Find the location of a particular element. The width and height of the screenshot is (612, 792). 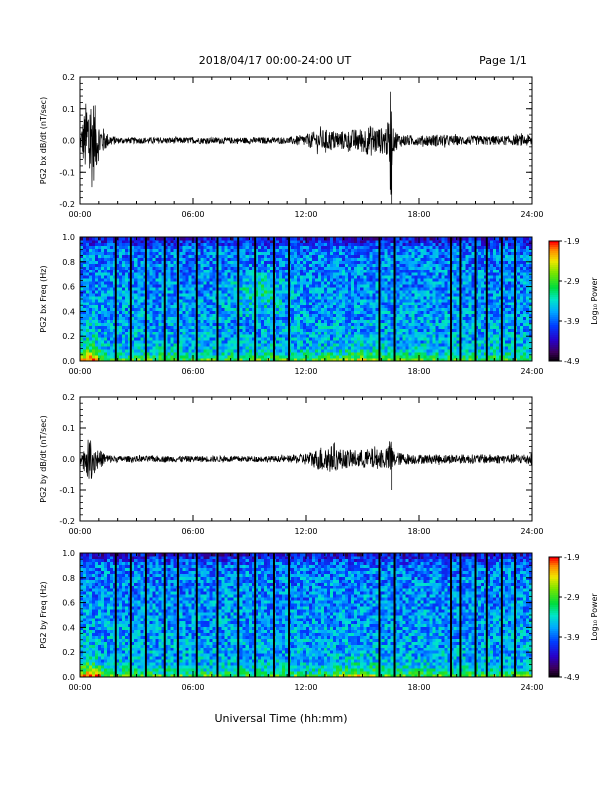

spectrogram is located at coordinates (306, 299).